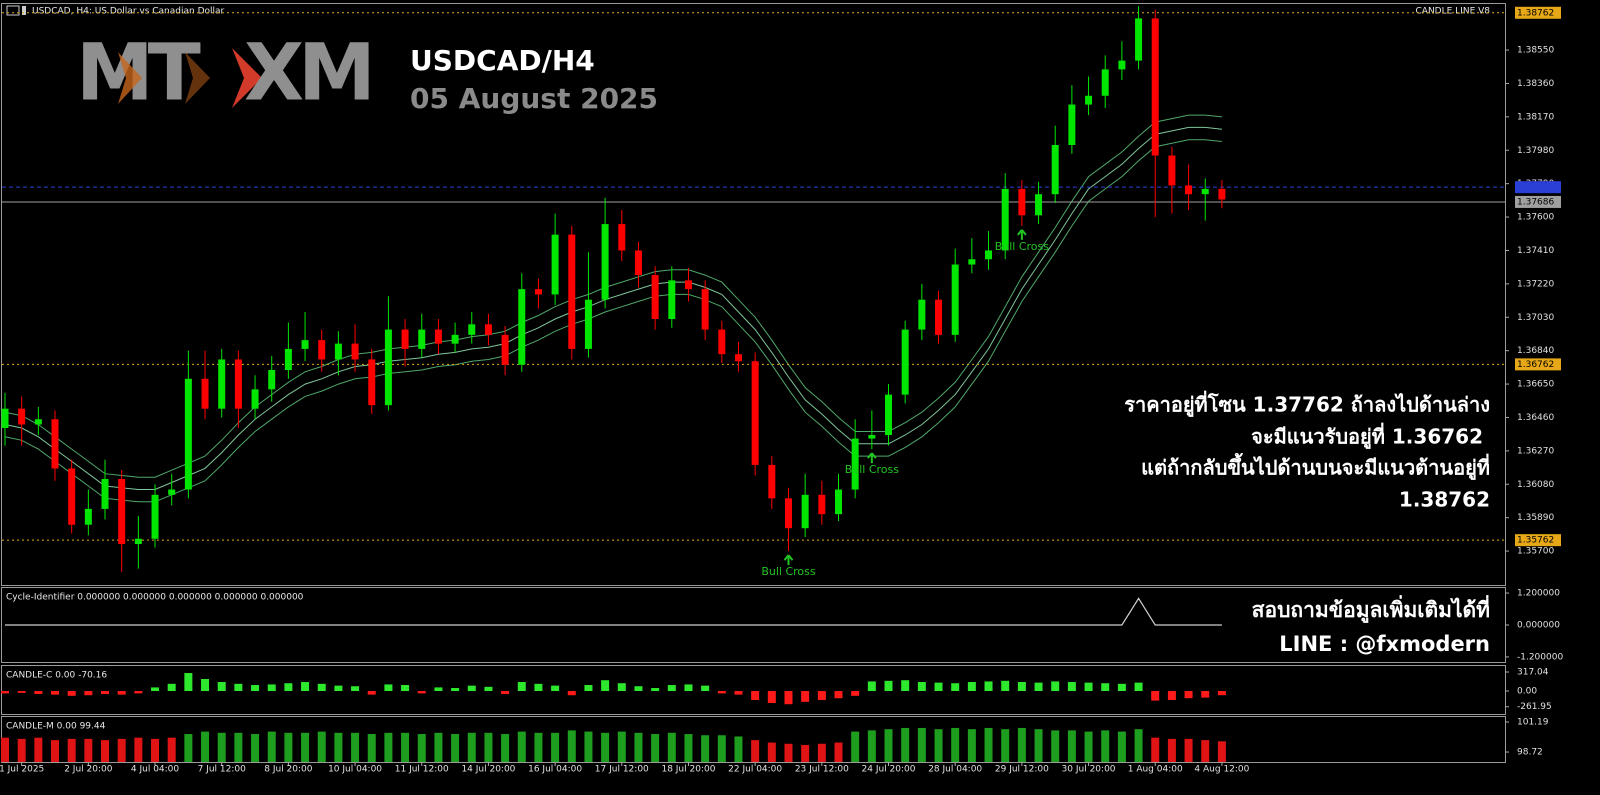 This screenshot has width=1600, height=795. I want to click on y-tick-label: 1.36460, so click(1535, 418).